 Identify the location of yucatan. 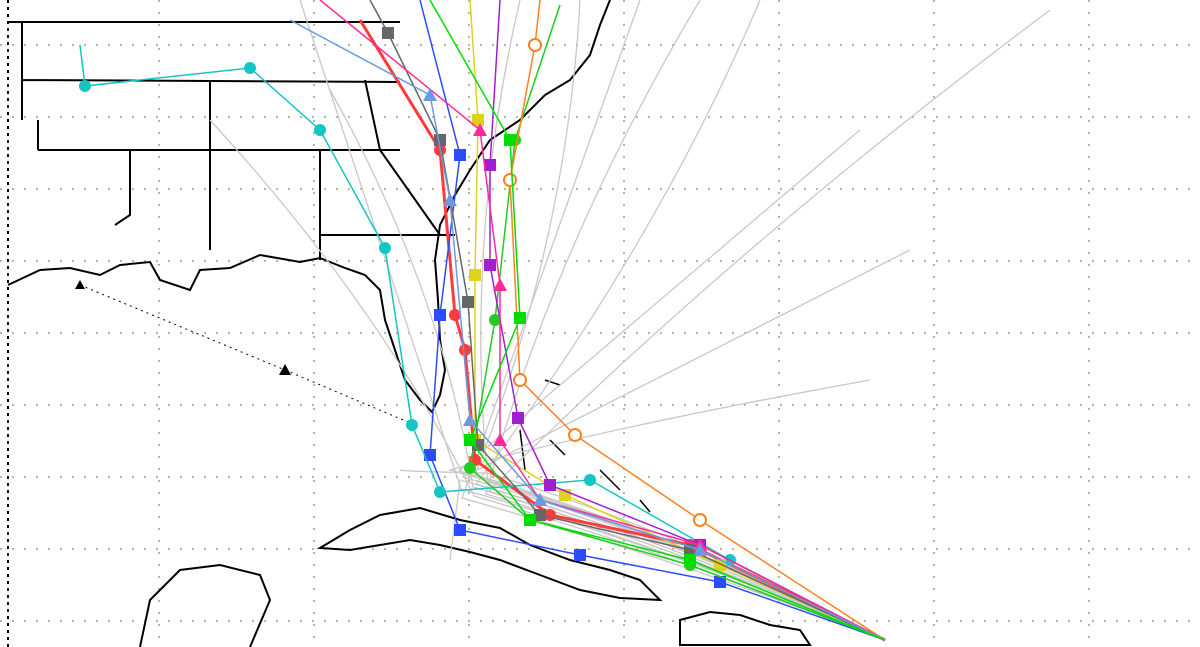
(205, 605).